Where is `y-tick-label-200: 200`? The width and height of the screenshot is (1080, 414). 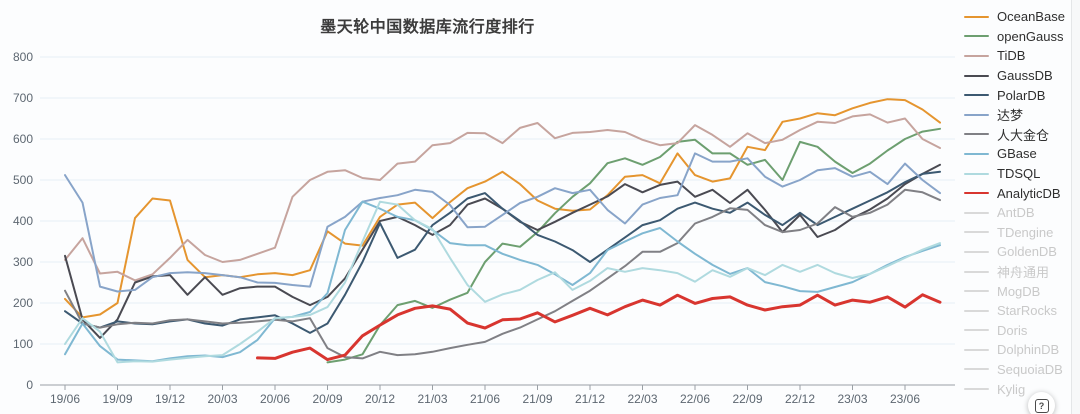 y-tick-label-200: 200 is located at coordinates (23, 303).